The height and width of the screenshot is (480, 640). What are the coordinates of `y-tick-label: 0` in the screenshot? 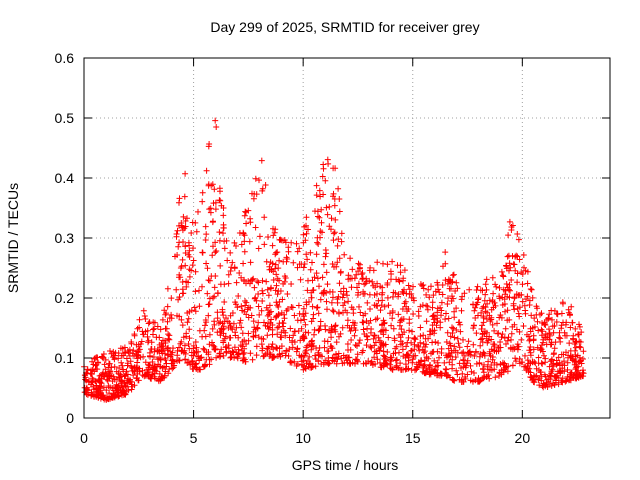 It's located at (70, 418).